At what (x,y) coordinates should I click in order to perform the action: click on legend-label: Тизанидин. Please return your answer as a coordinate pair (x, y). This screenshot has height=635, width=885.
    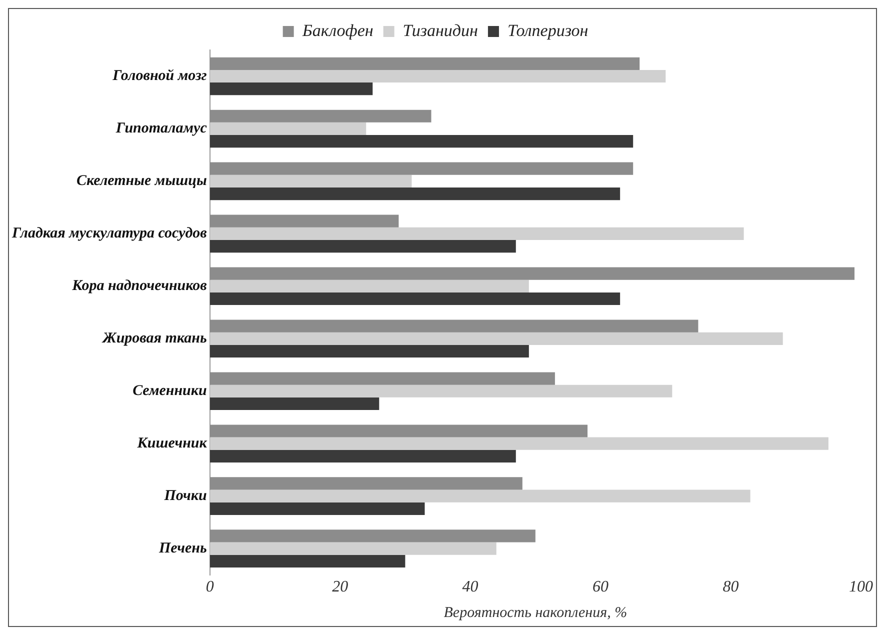
    Looking at the image, I should click on (440, 30).